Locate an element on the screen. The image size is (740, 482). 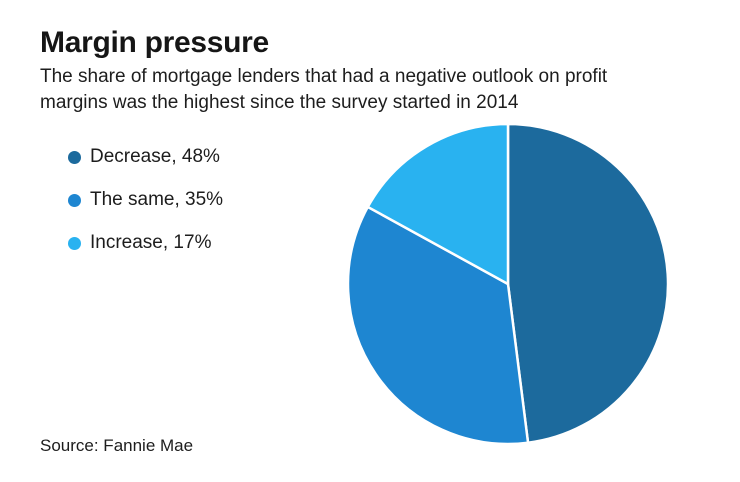
chart-title: Margin pressure is located at coordinates (154, 42).